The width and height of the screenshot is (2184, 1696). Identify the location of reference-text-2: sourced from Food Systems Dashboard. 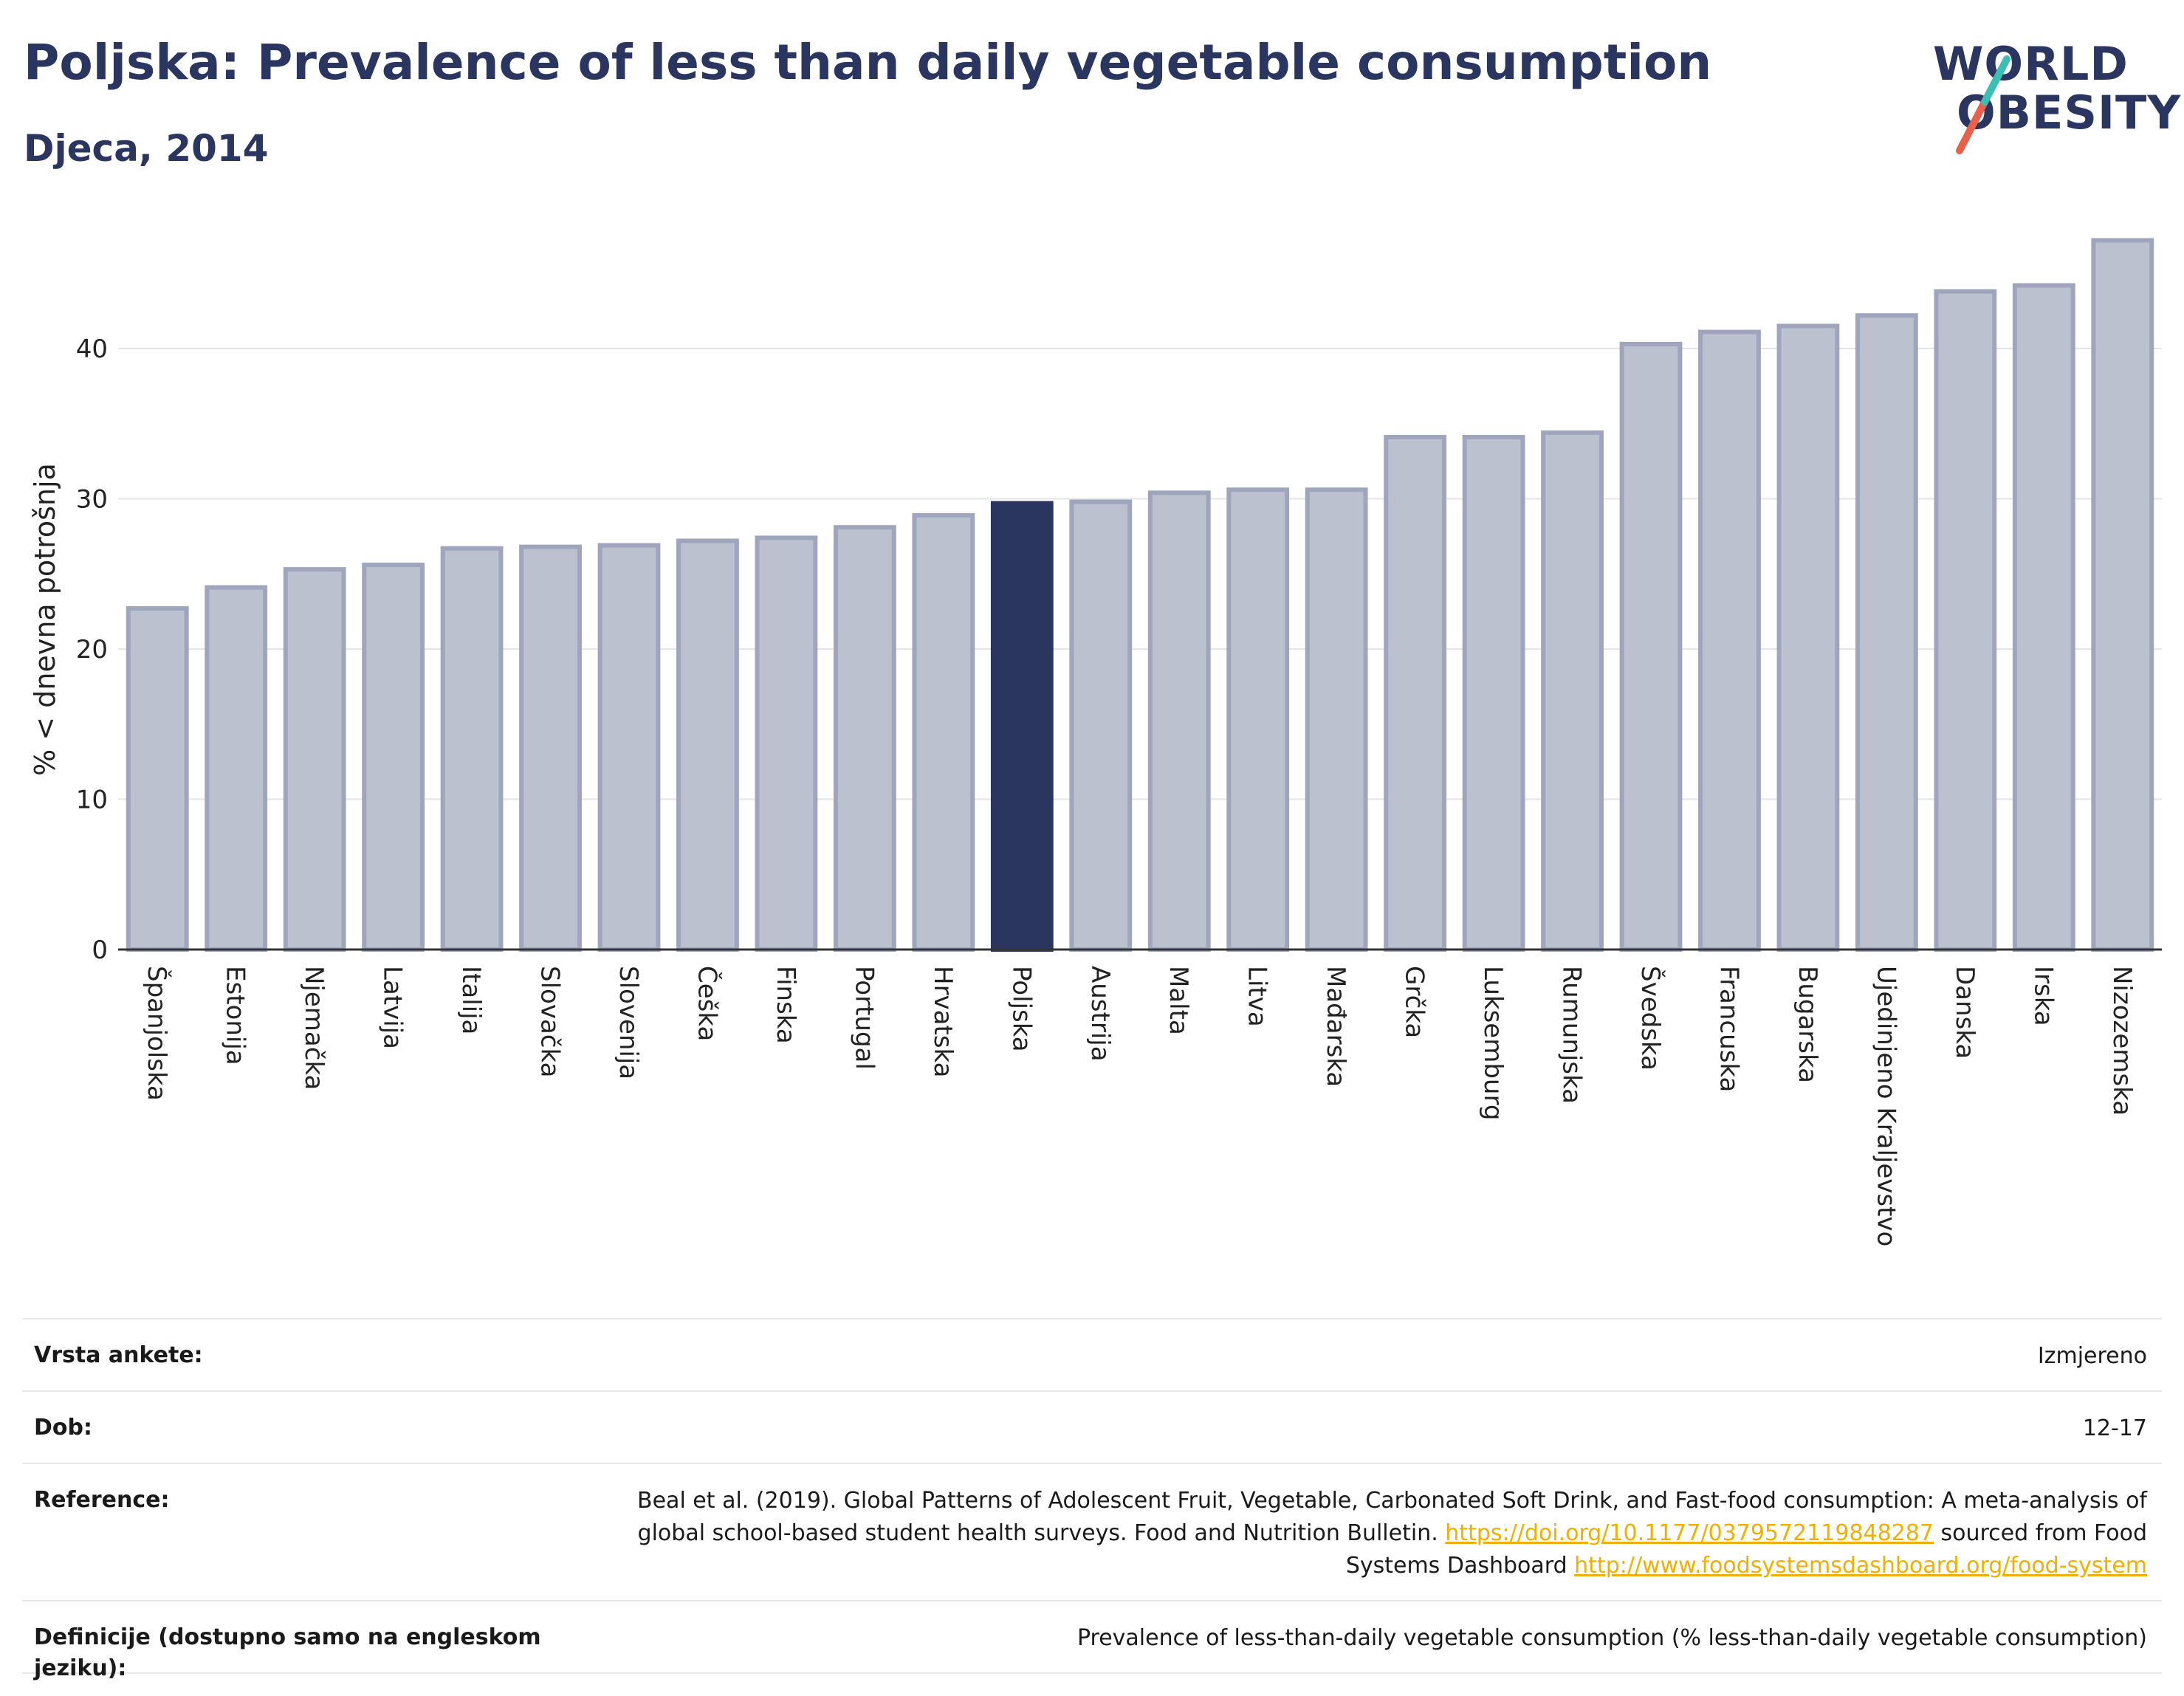
(1746, 1549).